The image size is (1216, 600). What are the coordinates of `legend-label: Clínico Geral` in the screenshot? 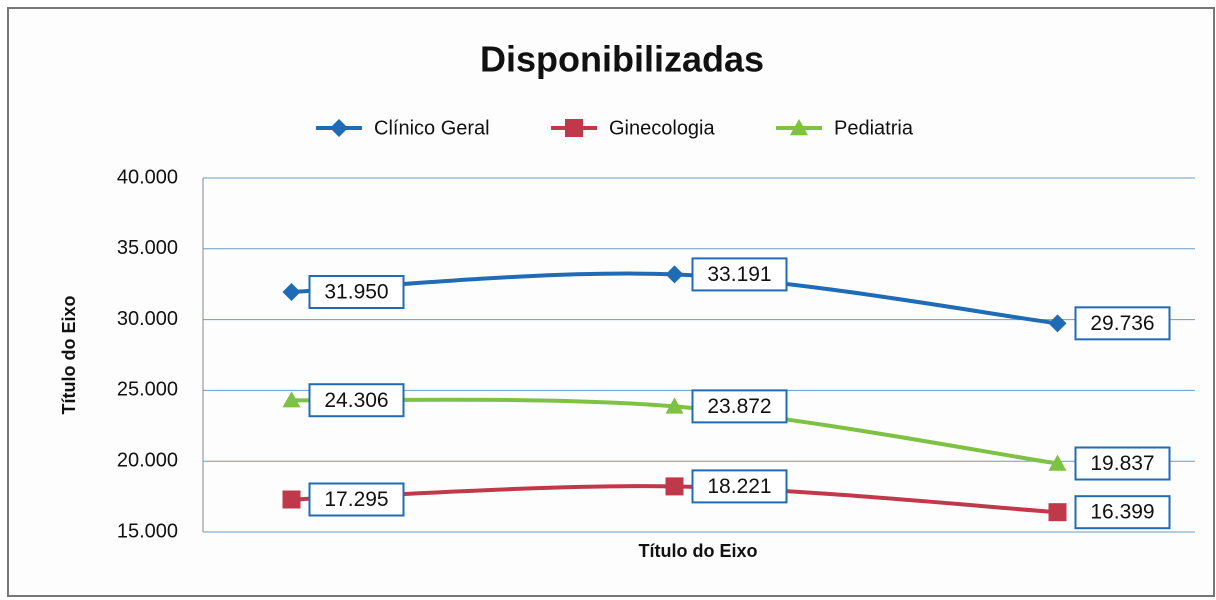 It's located at (432, 128).